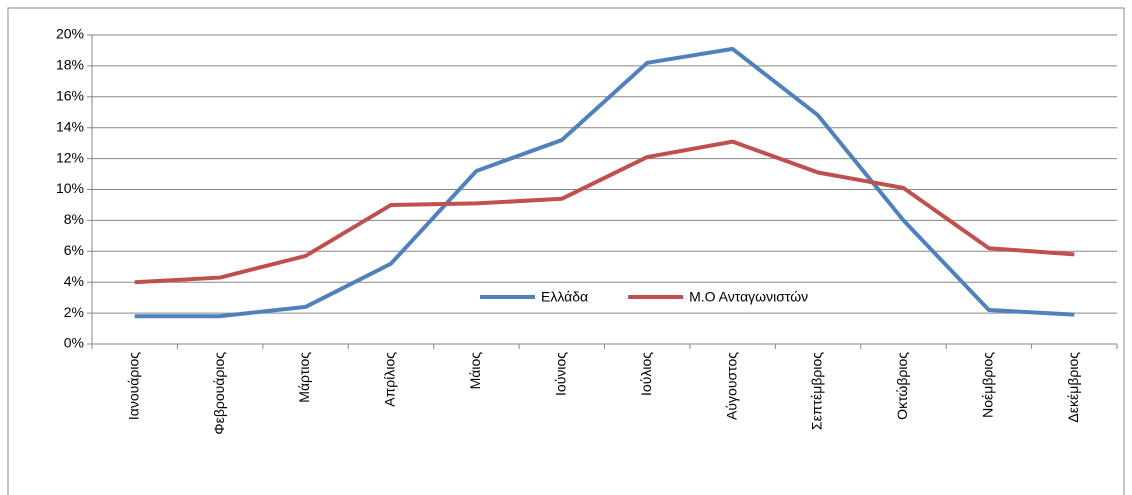  Describe the element at coordinates (988, 385) in the screenshot. I see `x-tick-label: Νοέμβριος` at that location.